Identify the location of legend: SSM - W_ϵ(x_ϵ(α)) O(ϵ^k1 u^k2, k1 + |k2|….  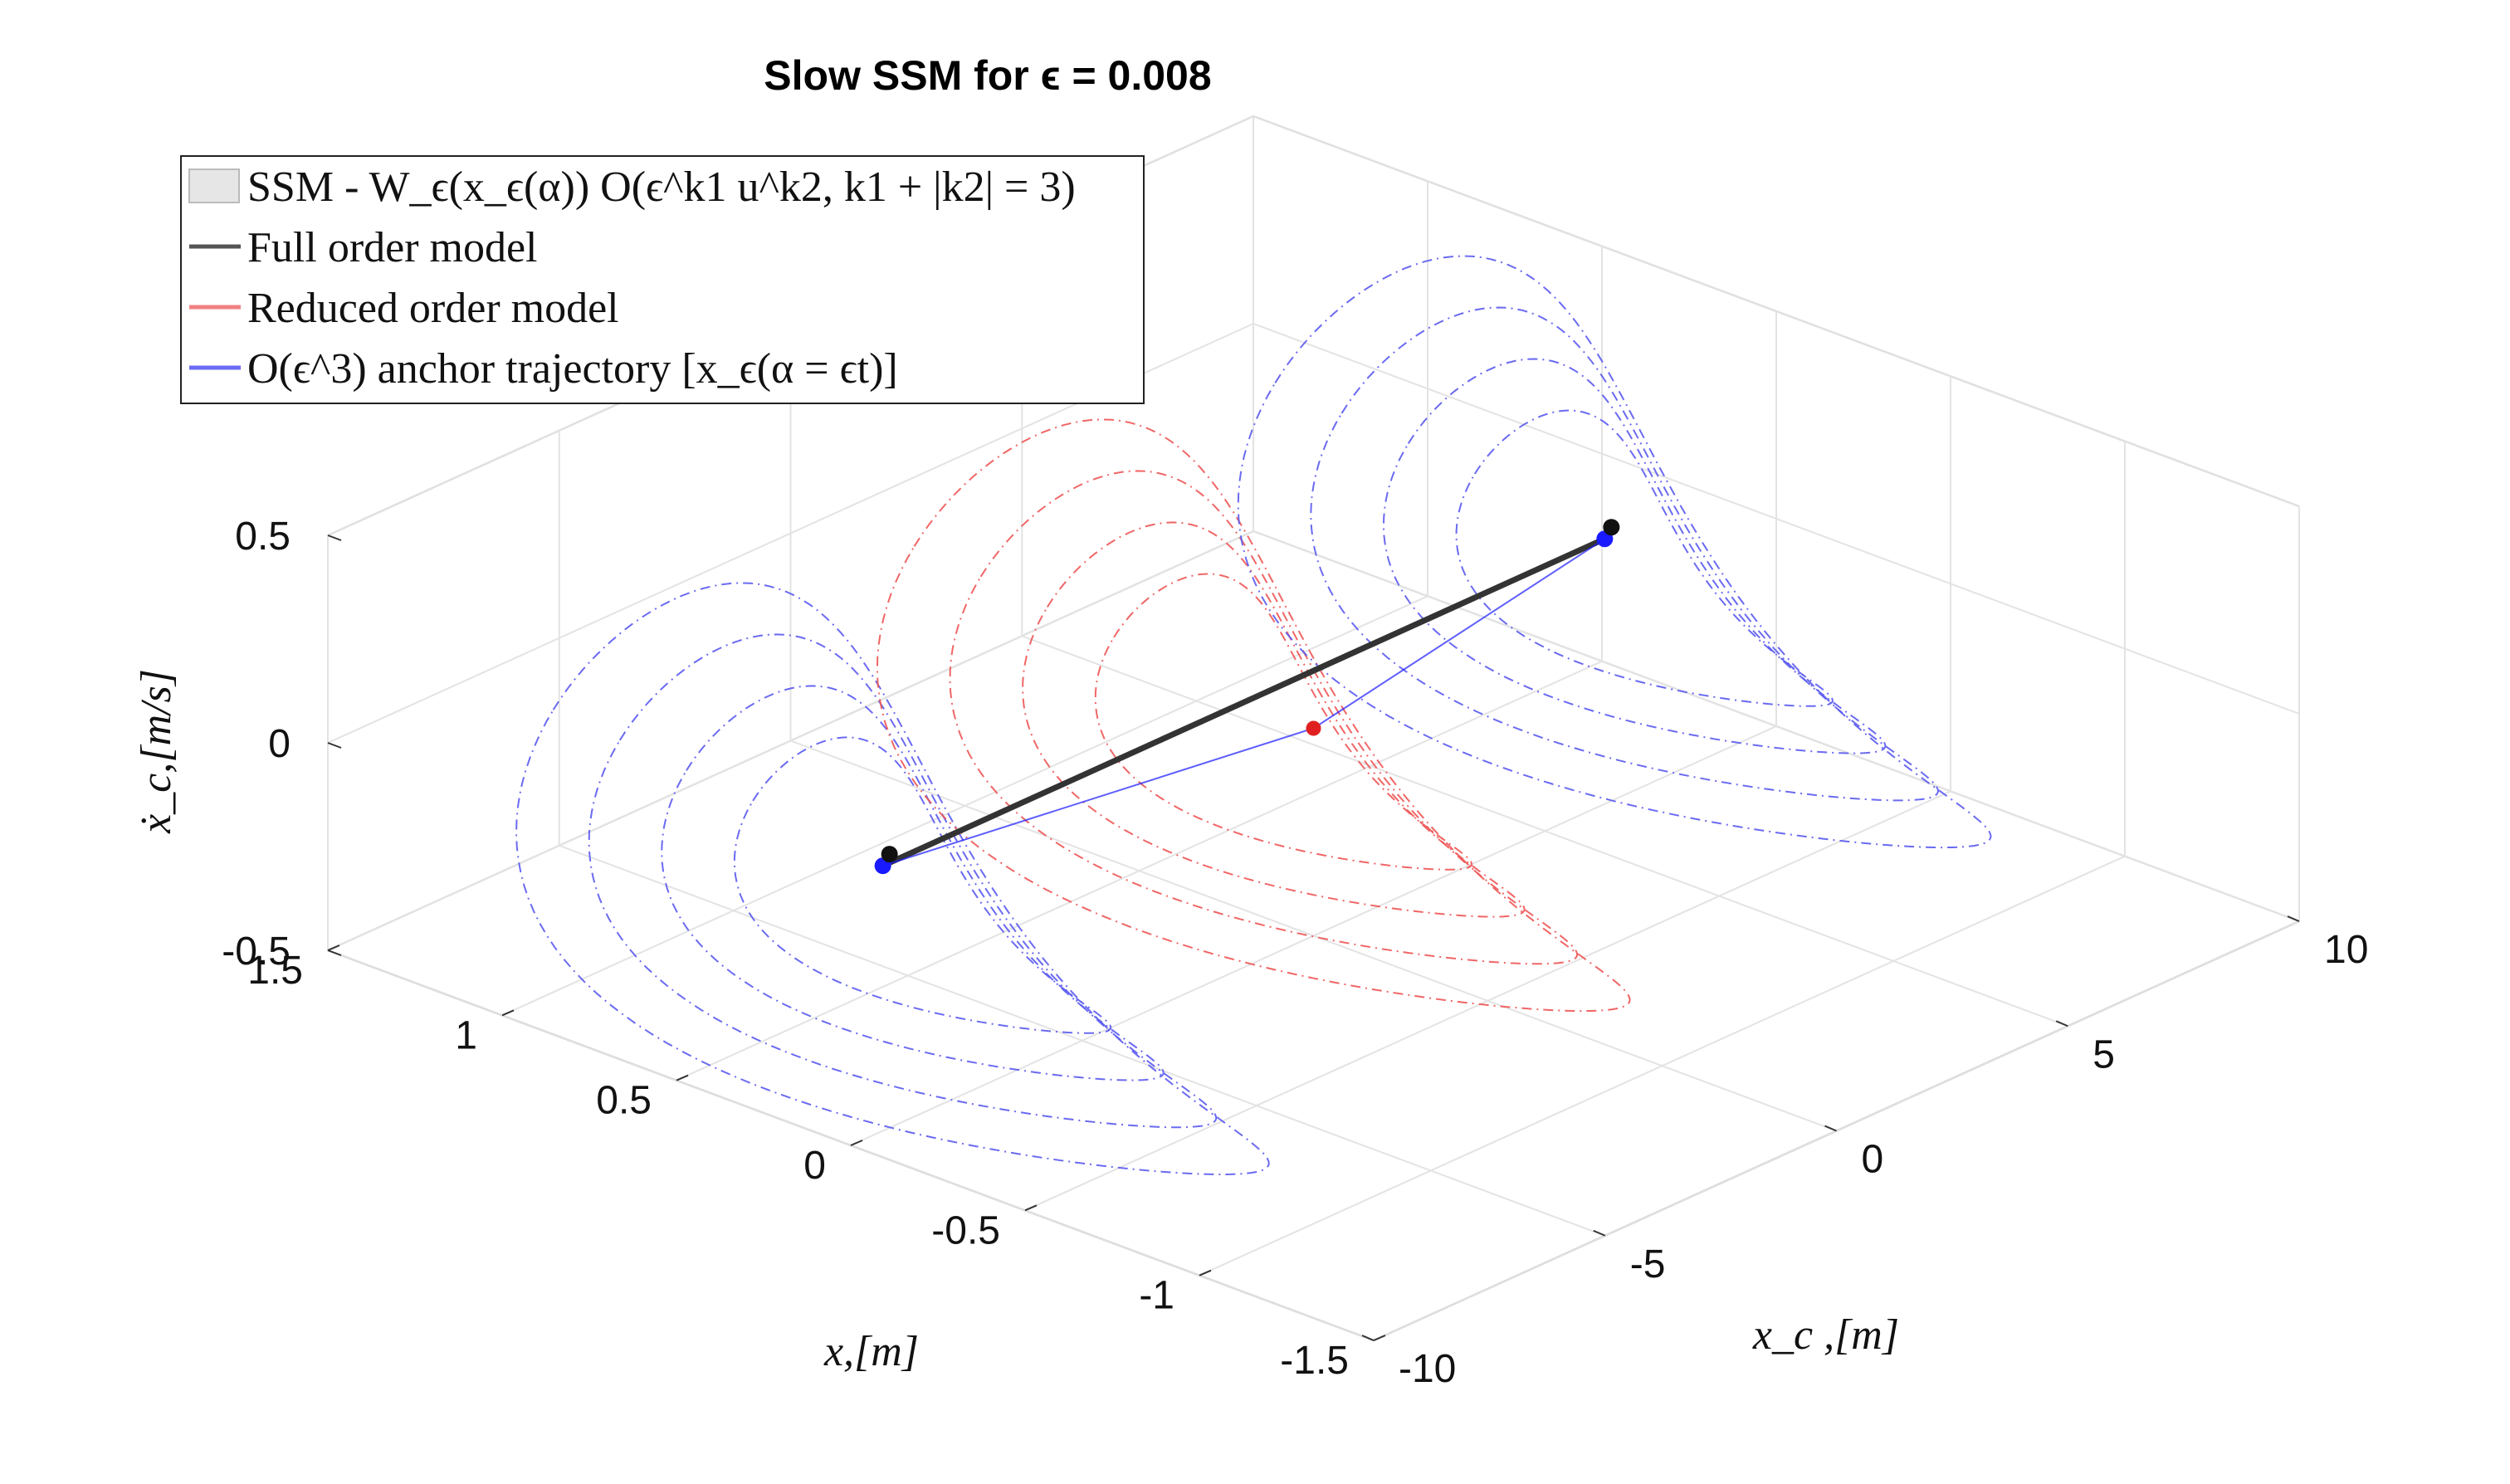
(662, 279).